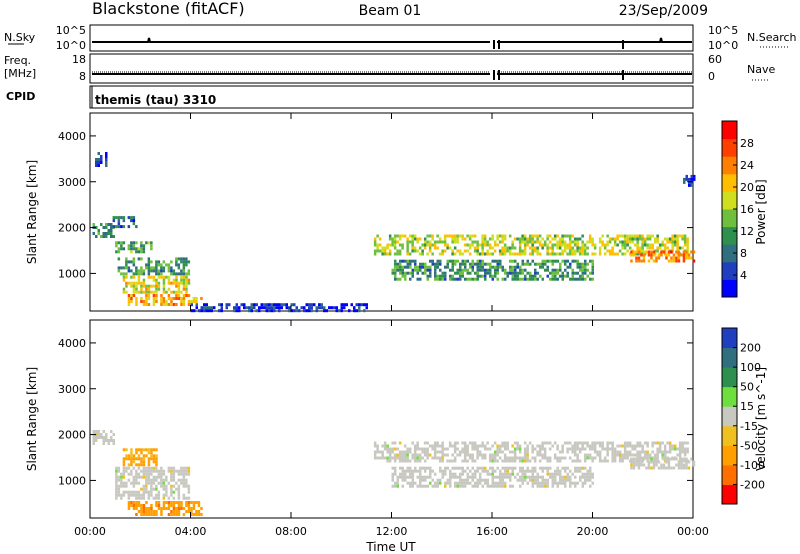  I want to click on power-colorbar-tick-6: 28, so click(747, 143).